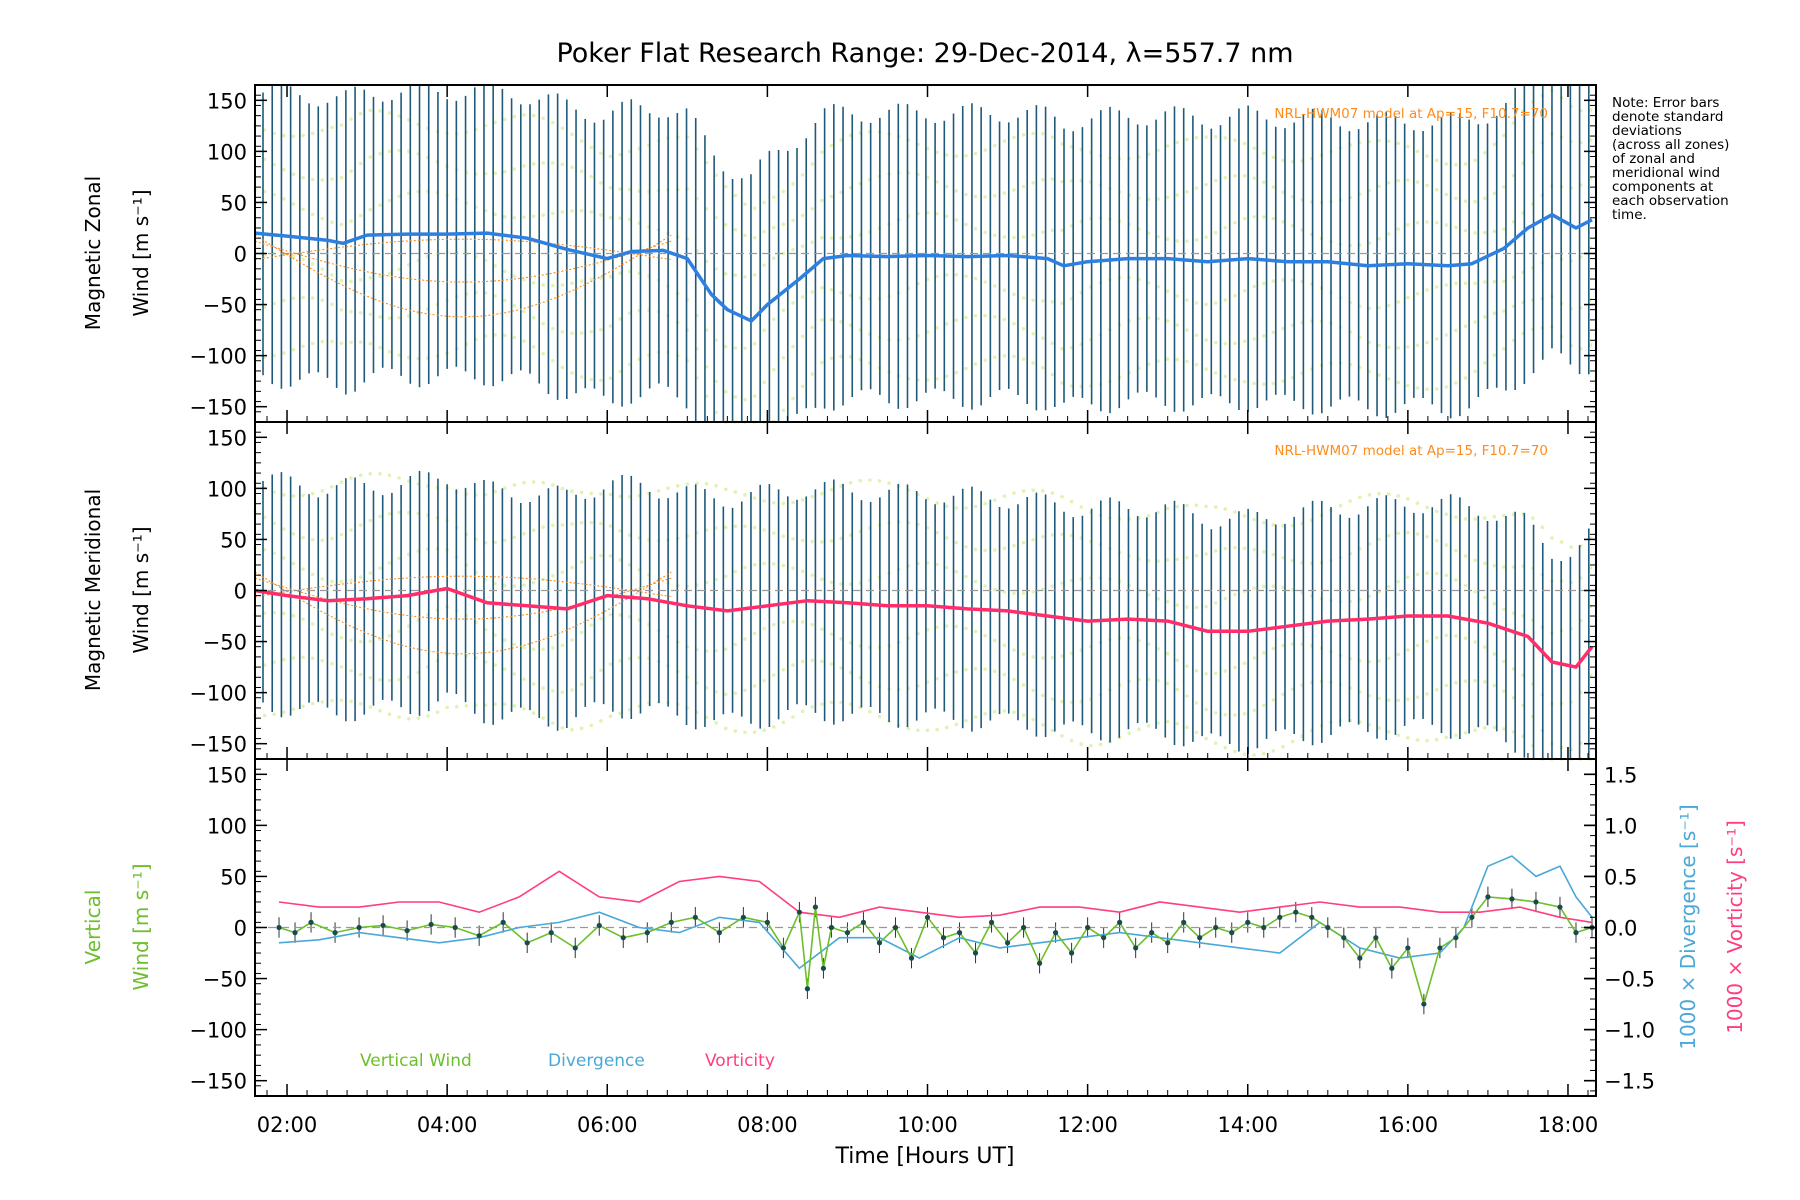  What do you see at coordinates (1629, 215) in the screenshot?
I see `svg-text: time.` at bounding box center [1629, 215].